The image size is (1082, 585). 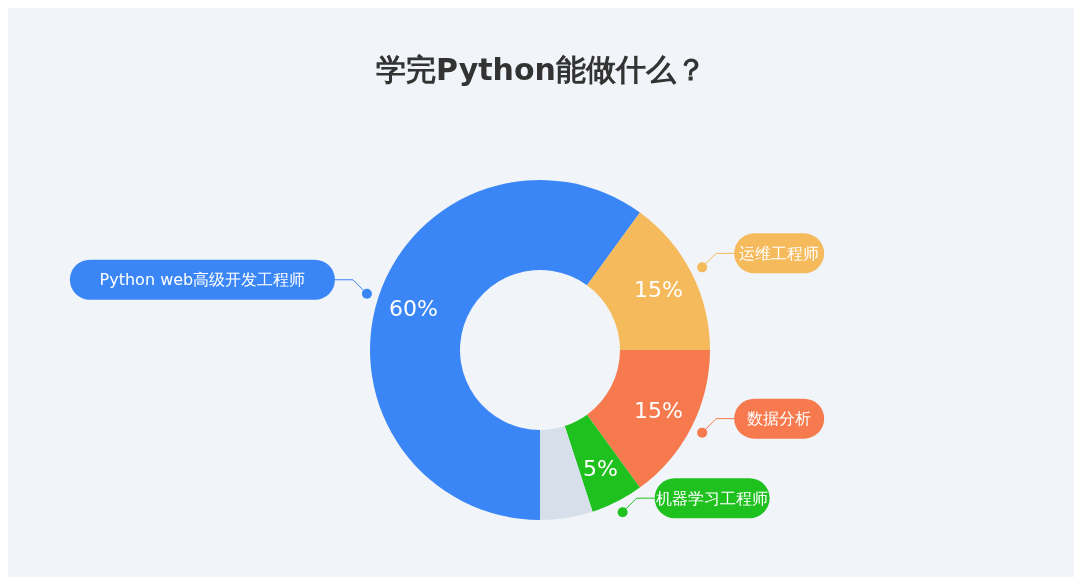 I want to click on legend-label: Python web高级开发工程师, so click(x=202, y=280).